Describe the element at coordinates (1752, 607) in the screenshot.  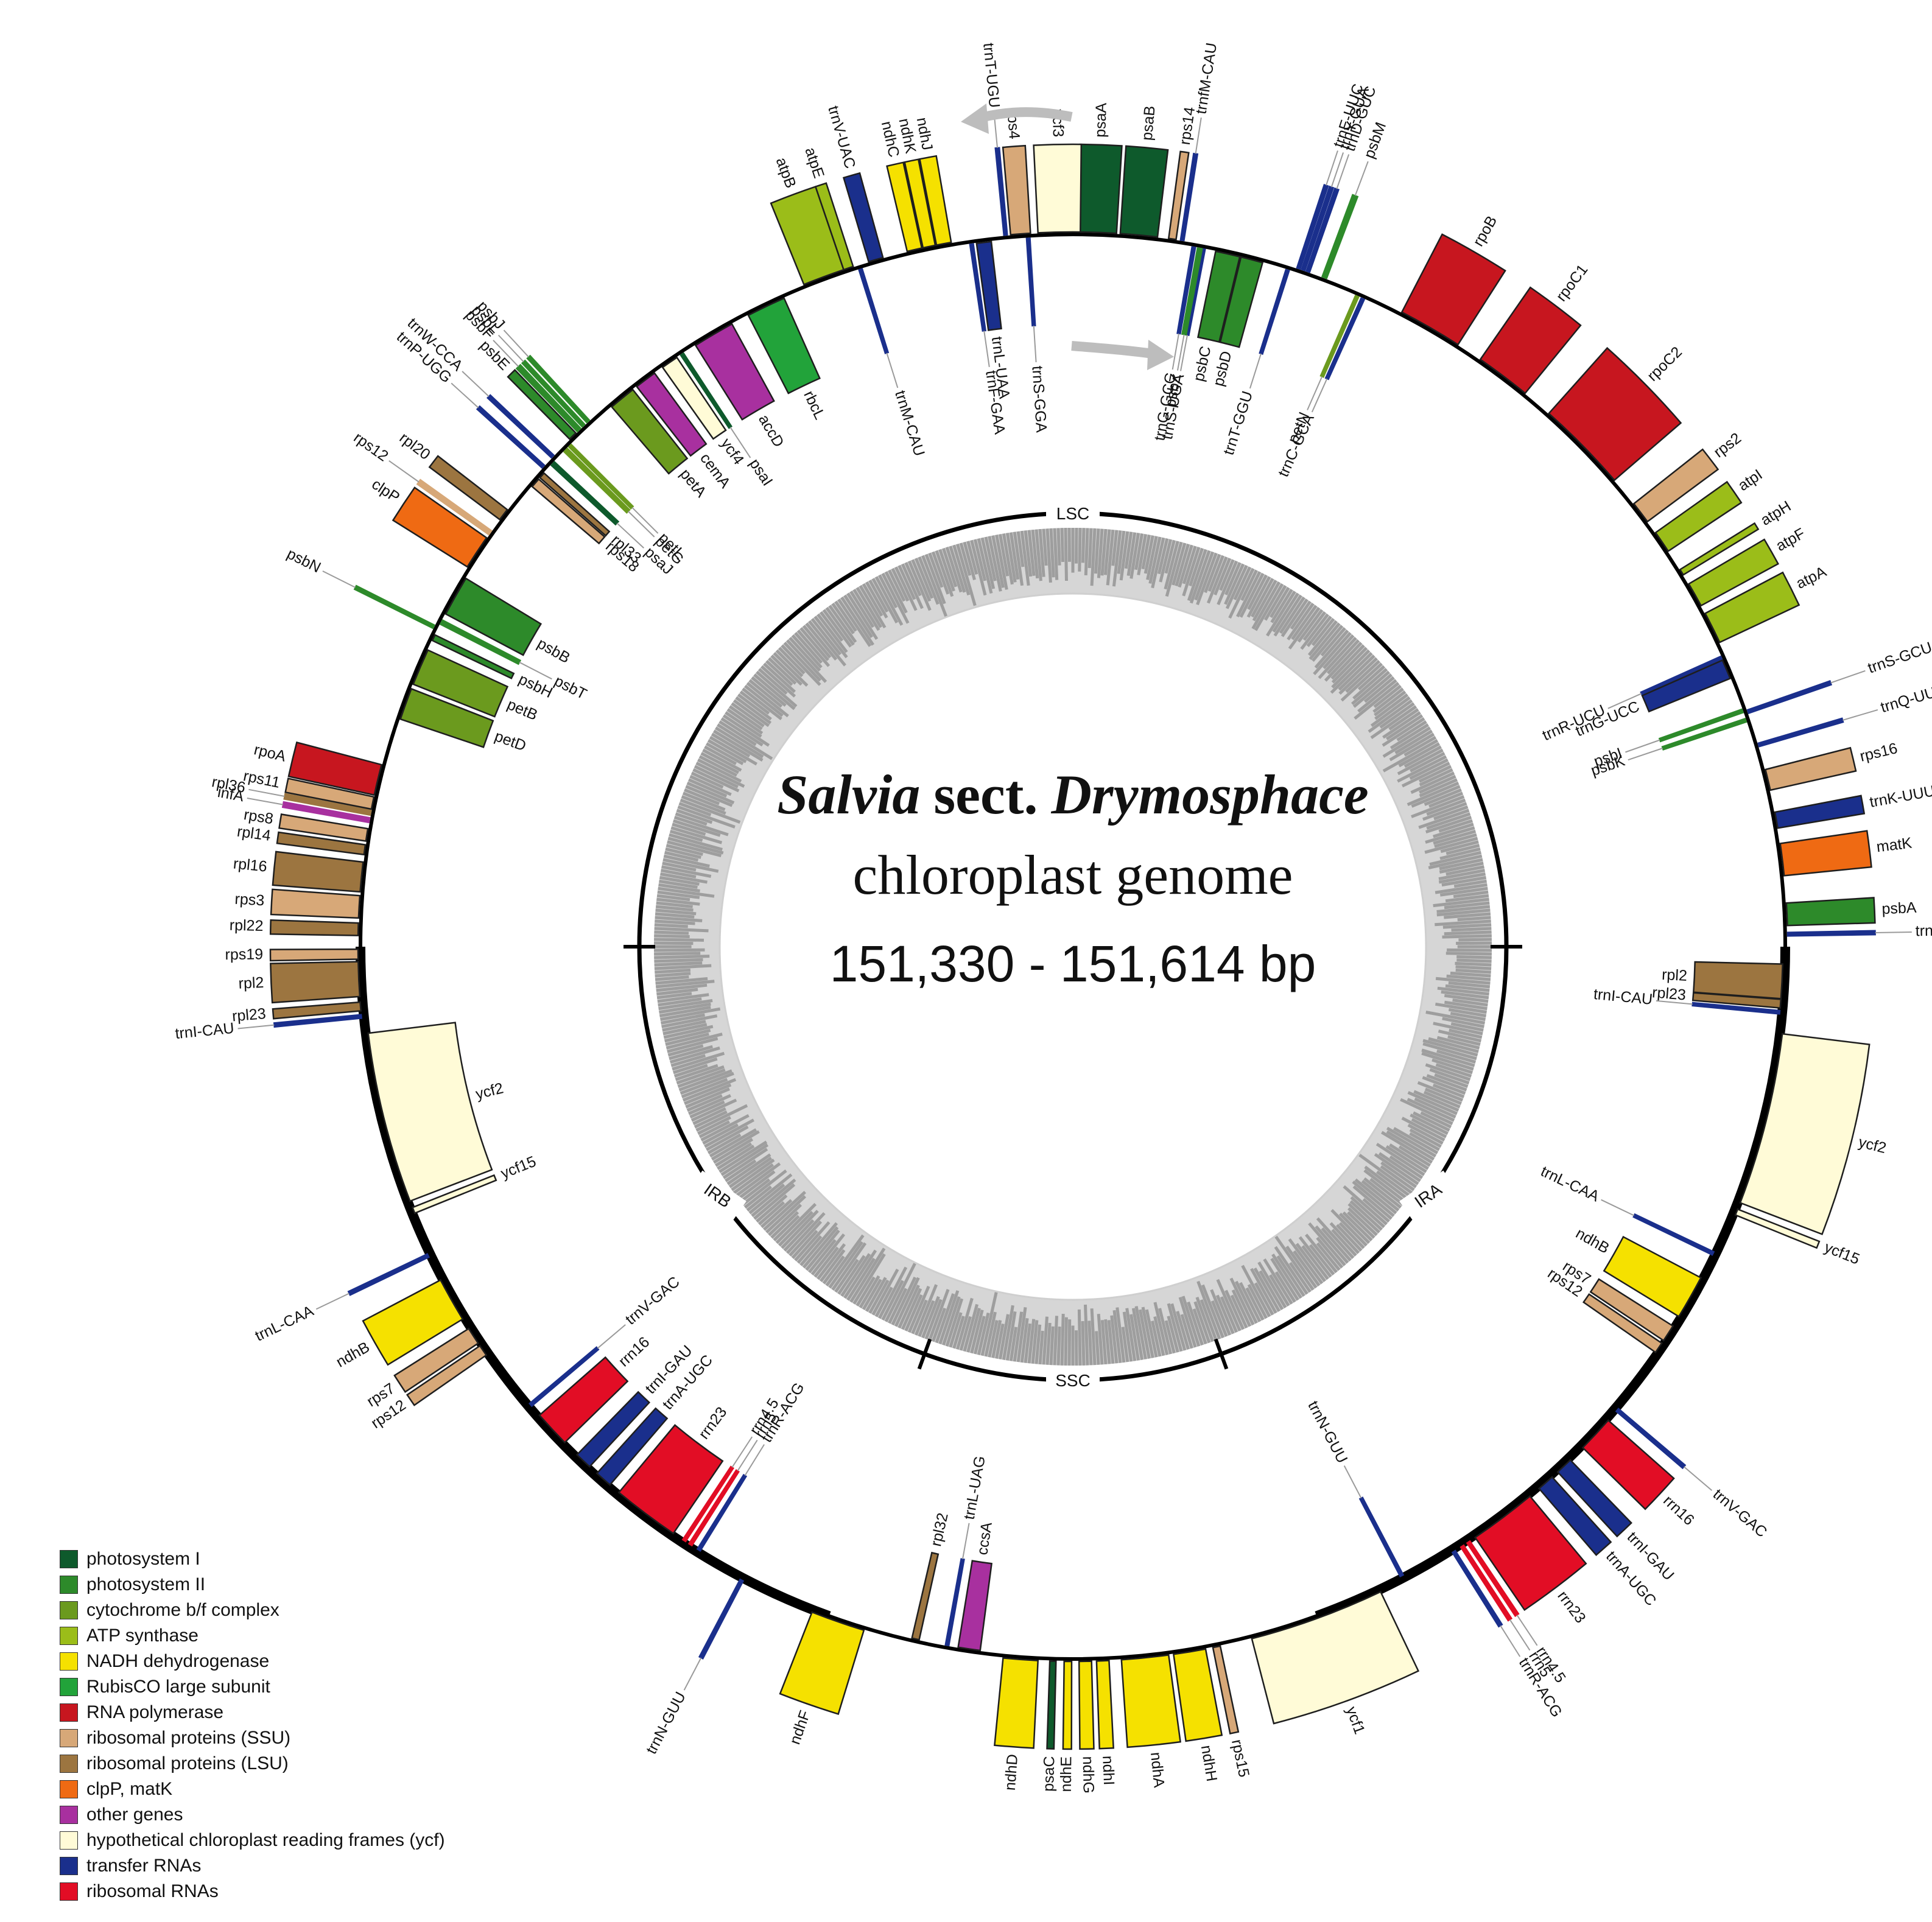
I see `gene-block-atpa` at that location.